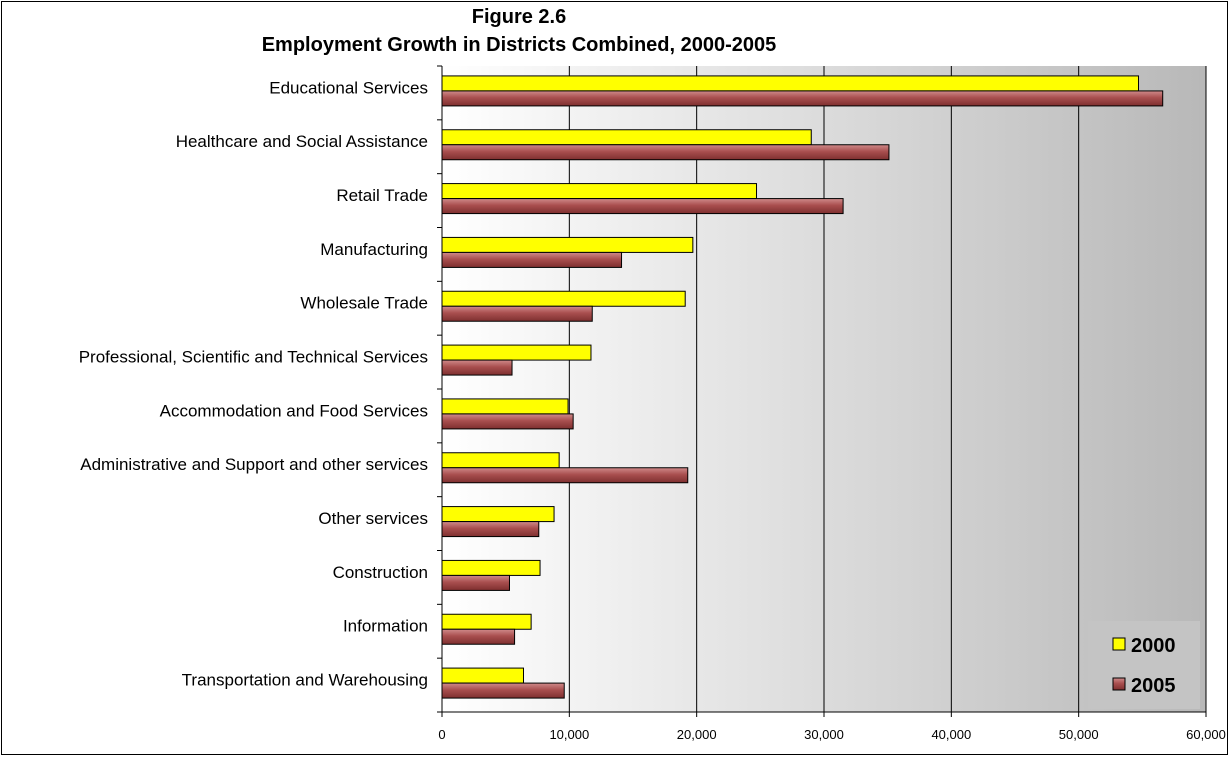 The width and height of the screenshot is (1231, 757). I want to click on x-tick-label: 10,000, so click(569, 734).